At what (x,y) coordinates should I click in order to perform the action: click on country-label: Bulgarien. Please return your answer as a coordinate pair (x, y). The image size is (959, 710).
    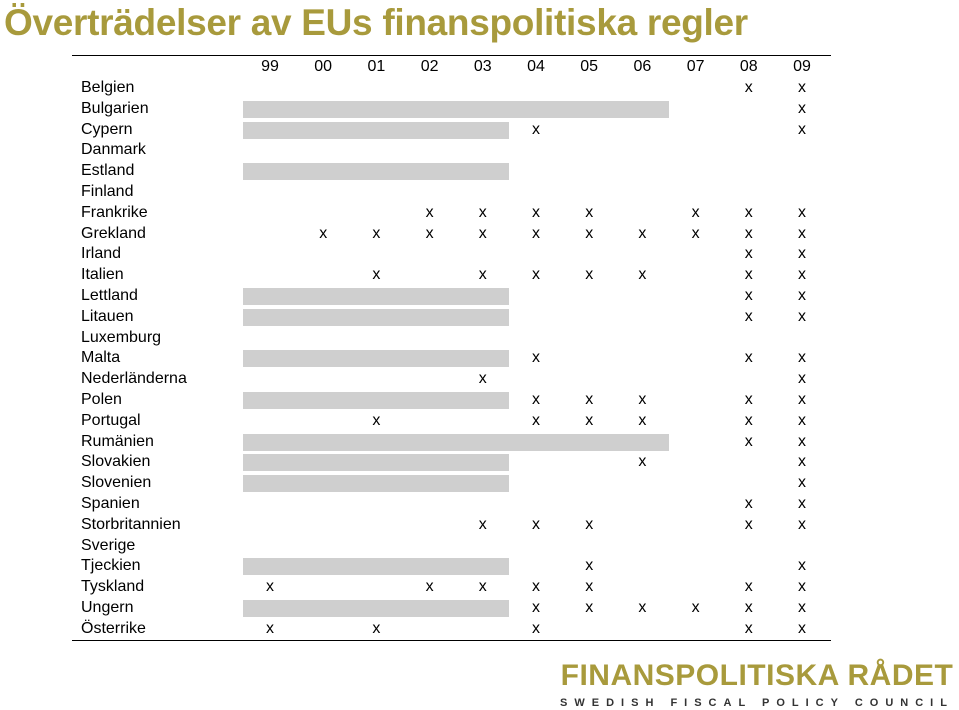
    Looking at the image, I should click on (115, 108).